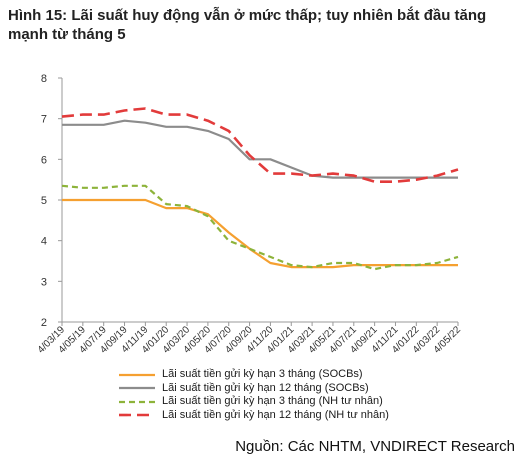  Describe the element at coordinates (52, 201) in the screenshot. I see `y-axis: 2 3 4 5 6 7 8` at that location.